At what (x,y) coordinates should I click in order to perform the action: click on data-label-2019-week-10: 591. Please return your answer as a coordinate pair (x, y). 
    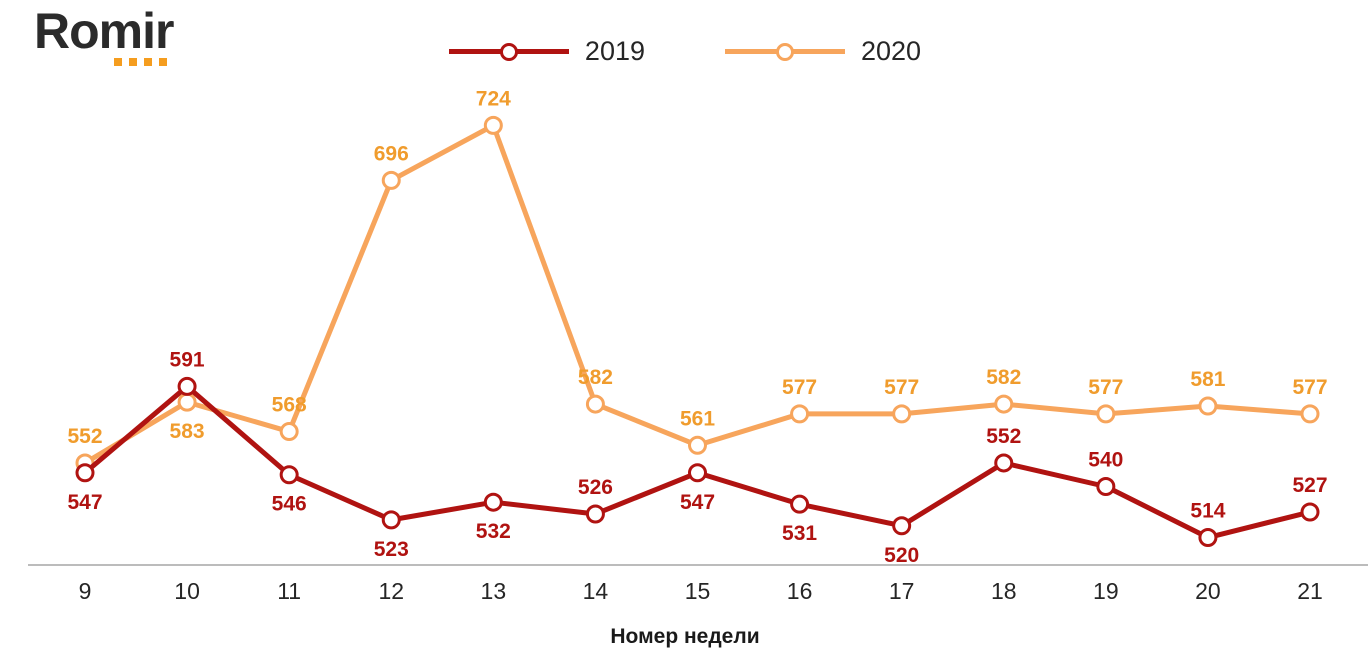
    Looking at the image, I should click on (187, 359).